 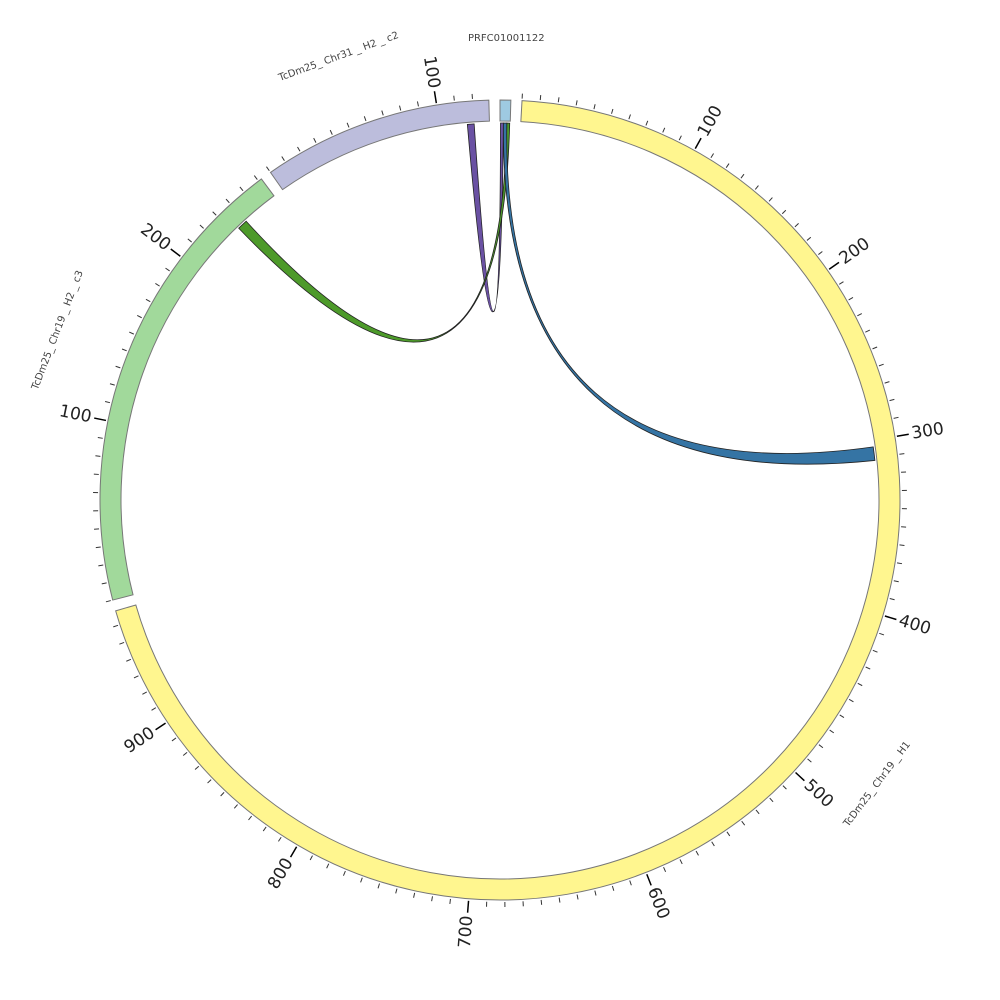 What do you see at coordinates (658, 904) in the screenshot?
I see `tick-label: 600` at bounding box center [658, 904].